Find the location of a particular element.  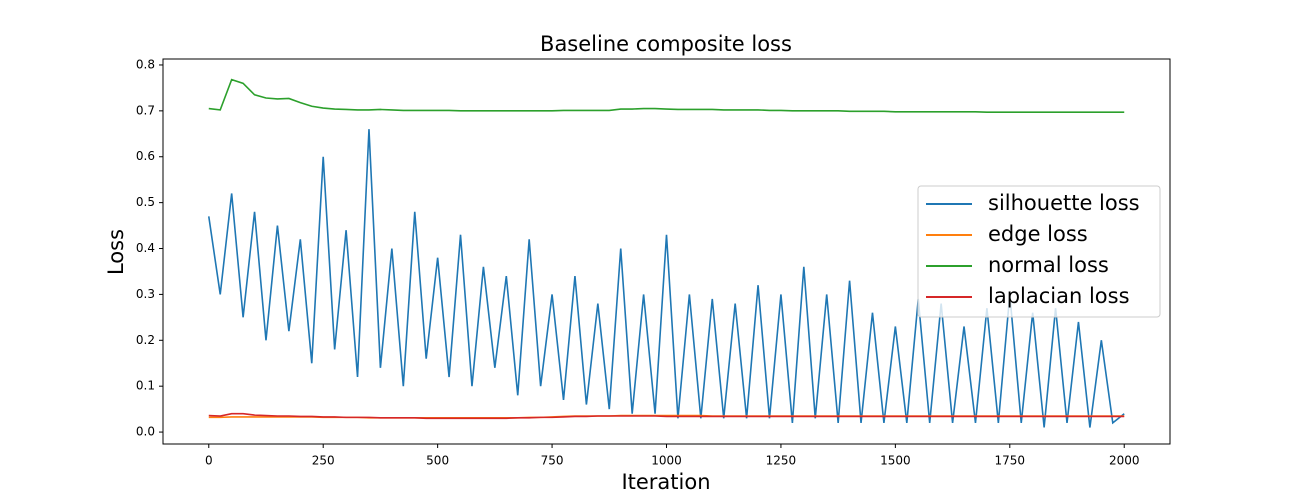

y-tick-label: 0.7 is located at coordinates (145, 110).